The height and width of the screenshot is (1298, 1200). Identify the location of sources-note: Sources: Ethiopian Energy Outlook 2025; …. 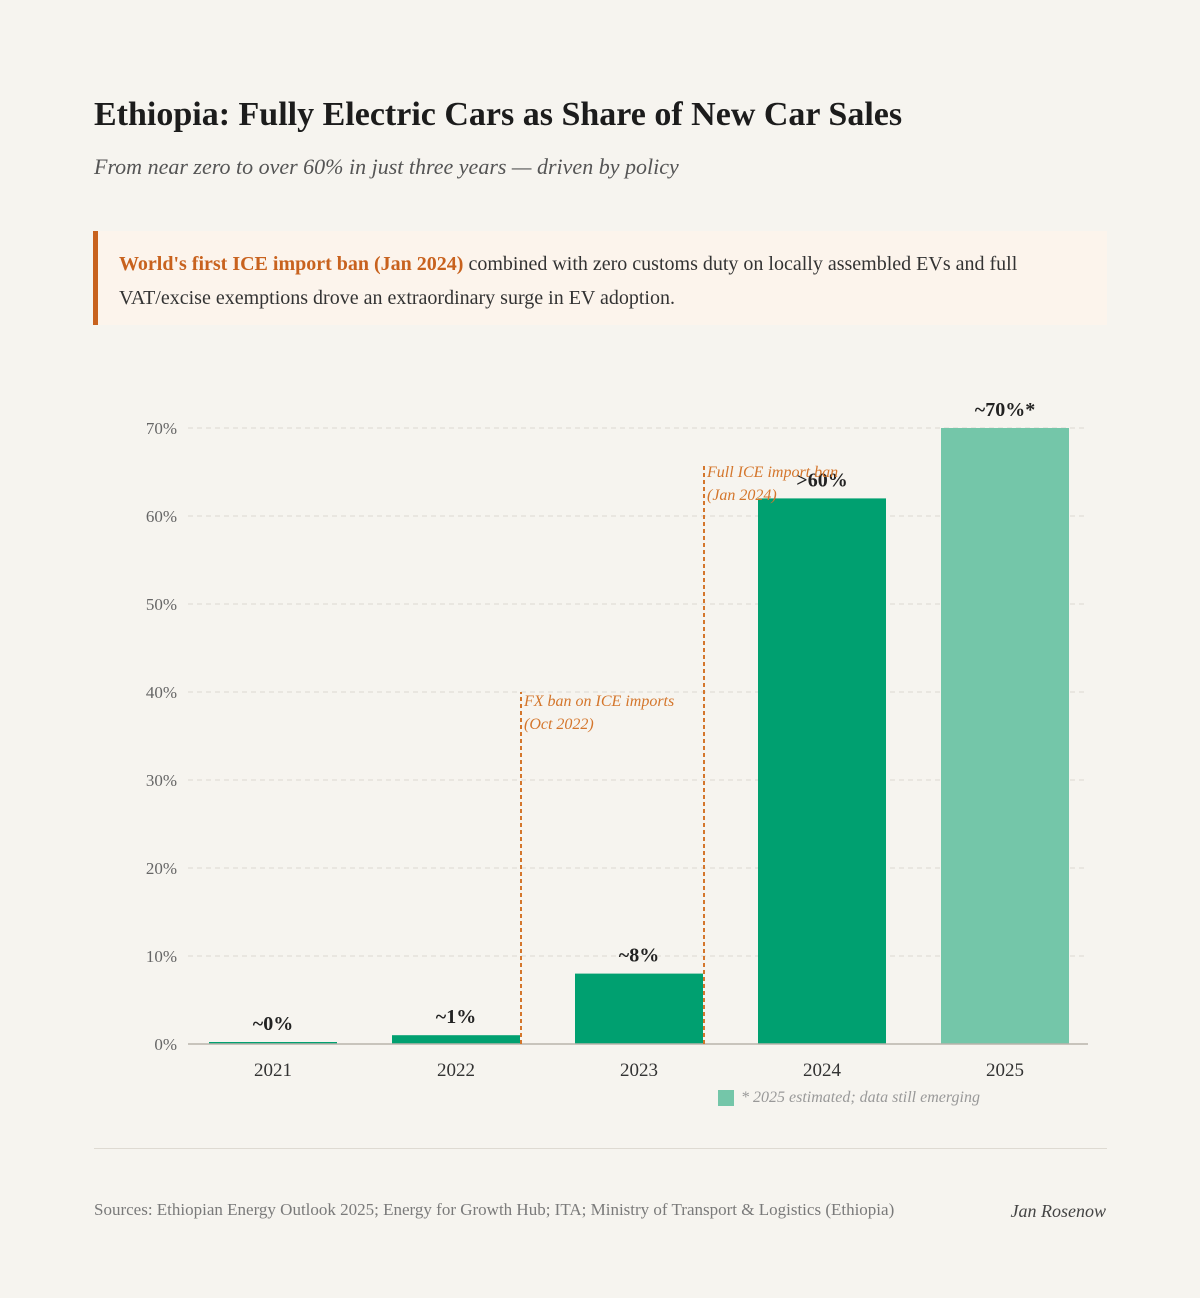
(494, 1209).